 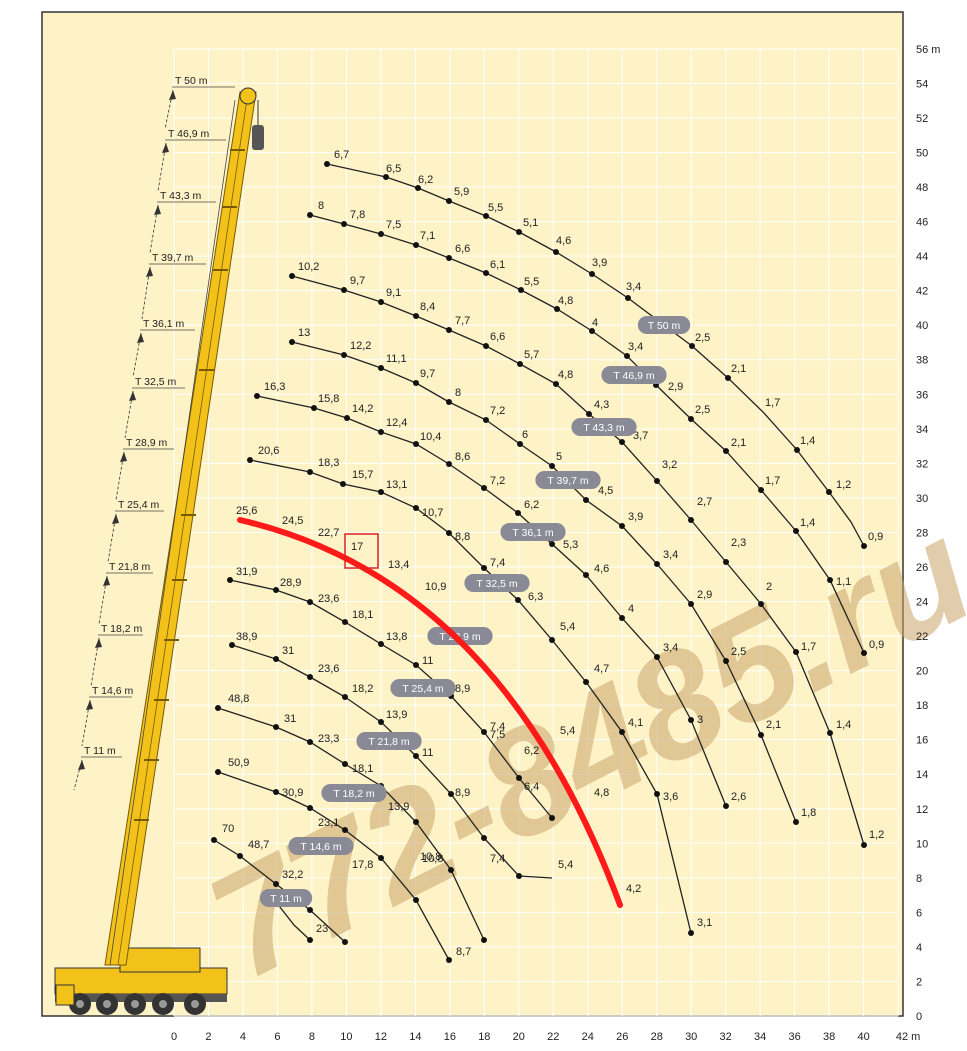 I want to click on load-value-label: 18,1, so click(x=362, y=769).